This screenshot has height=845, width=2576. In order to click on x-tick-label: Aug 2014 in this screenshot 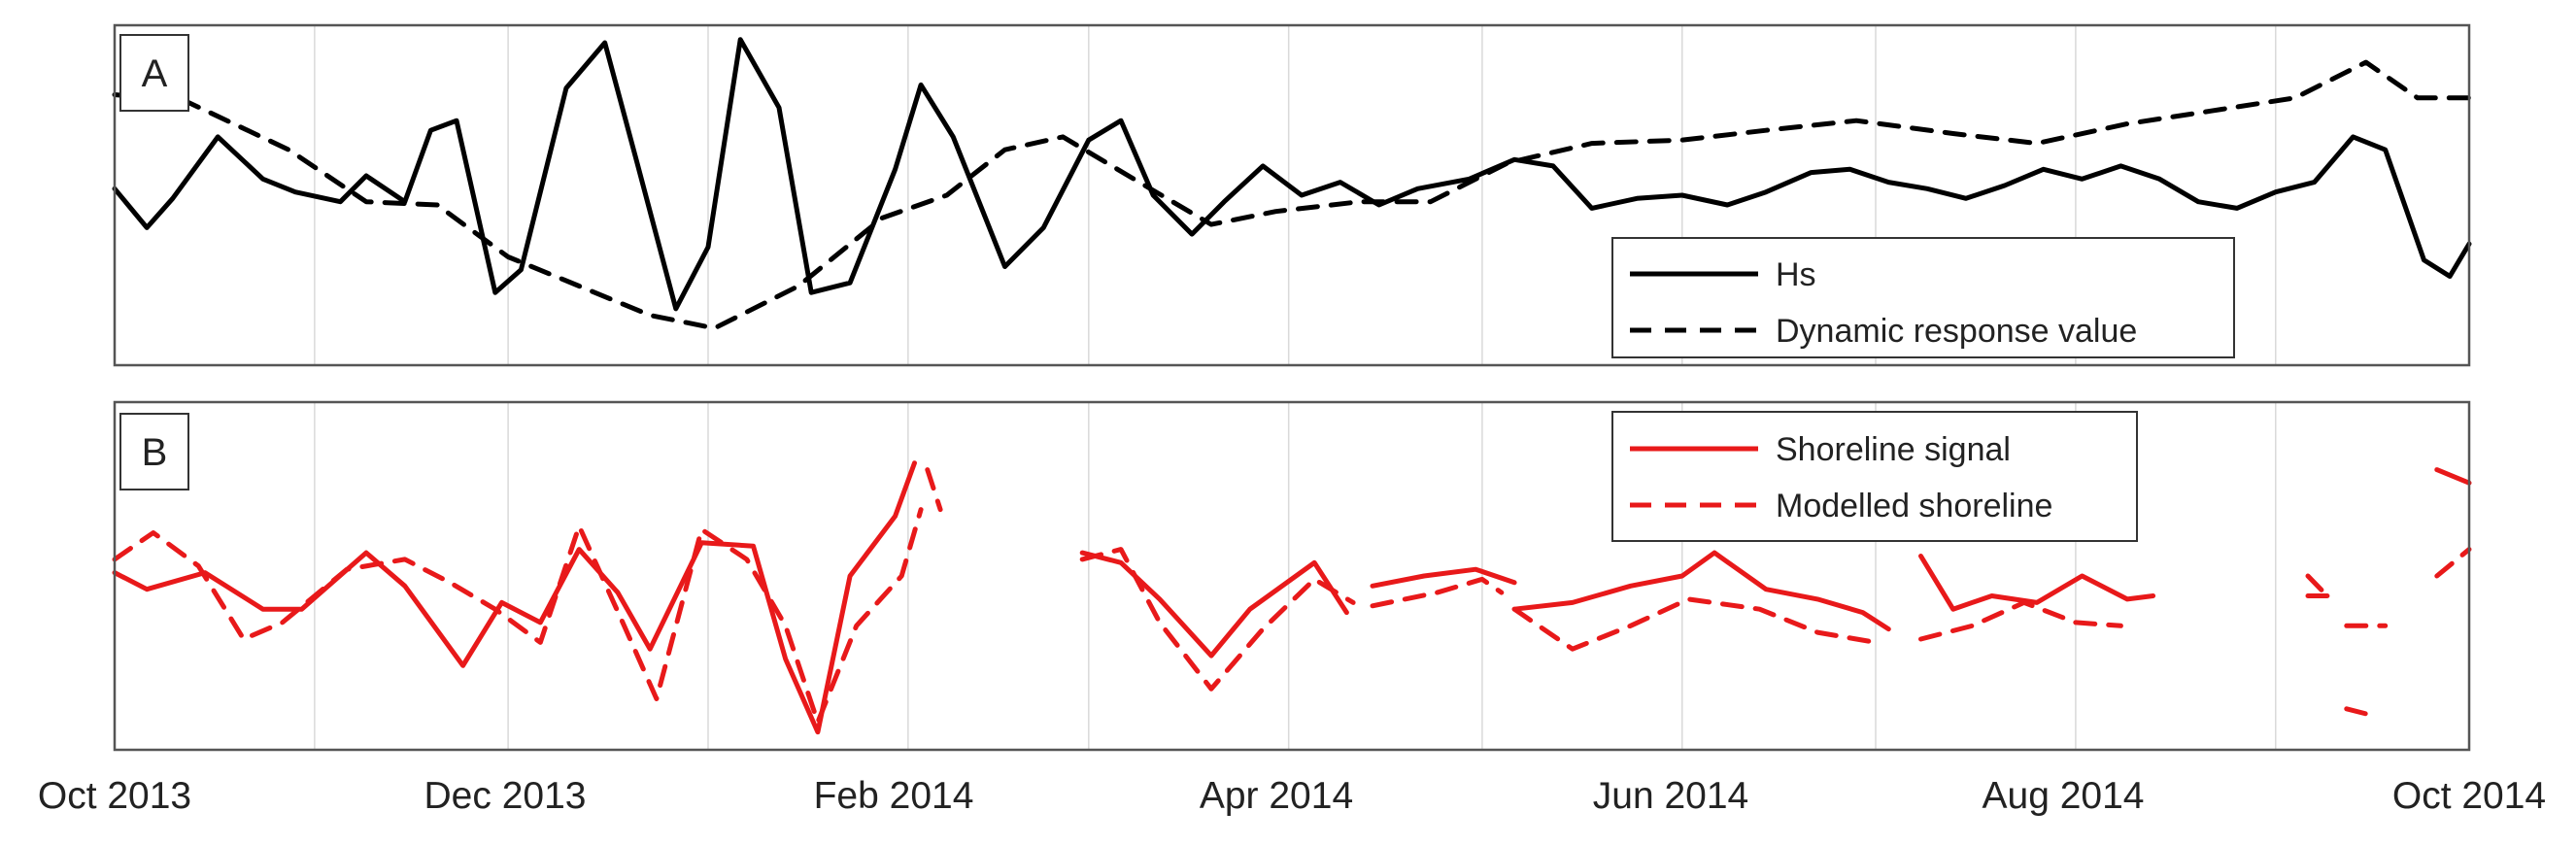, I will do `click(2064, 796)`.